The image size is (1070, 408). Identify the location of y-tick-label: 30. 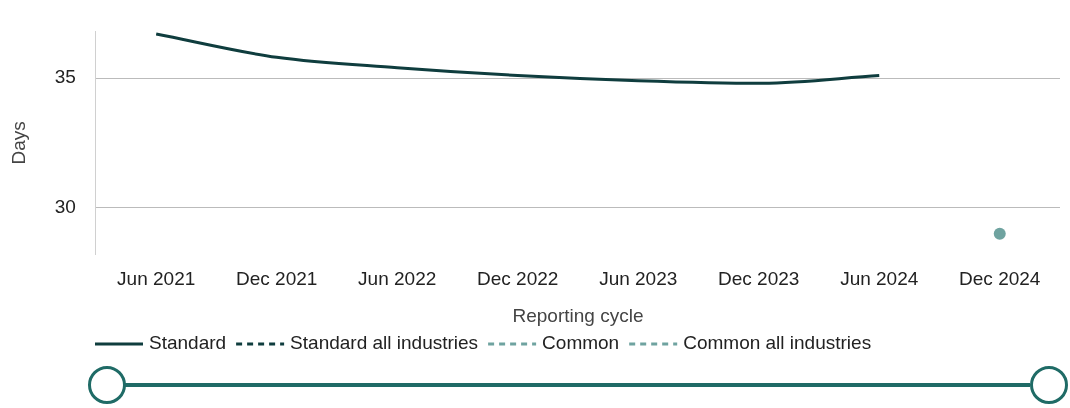
(65, 206).